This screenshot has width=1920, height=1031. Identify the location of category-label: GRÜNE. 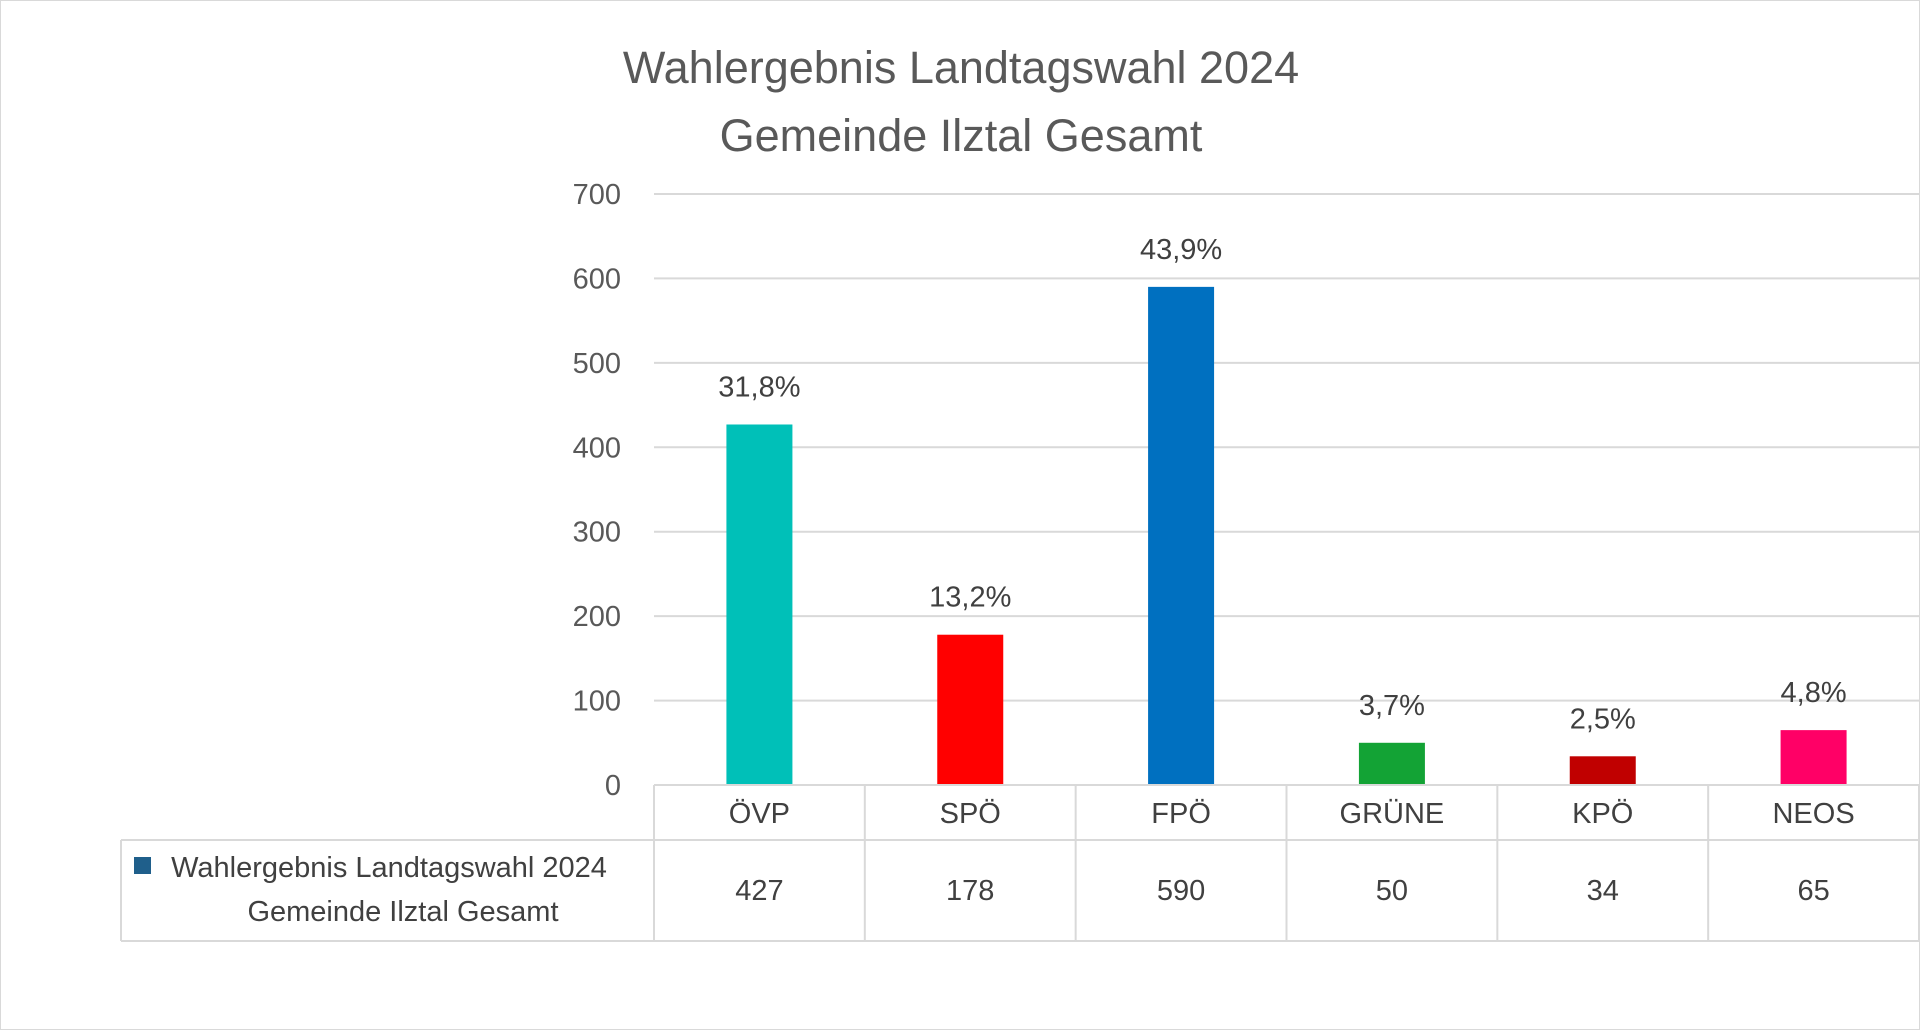
(1392, 814).